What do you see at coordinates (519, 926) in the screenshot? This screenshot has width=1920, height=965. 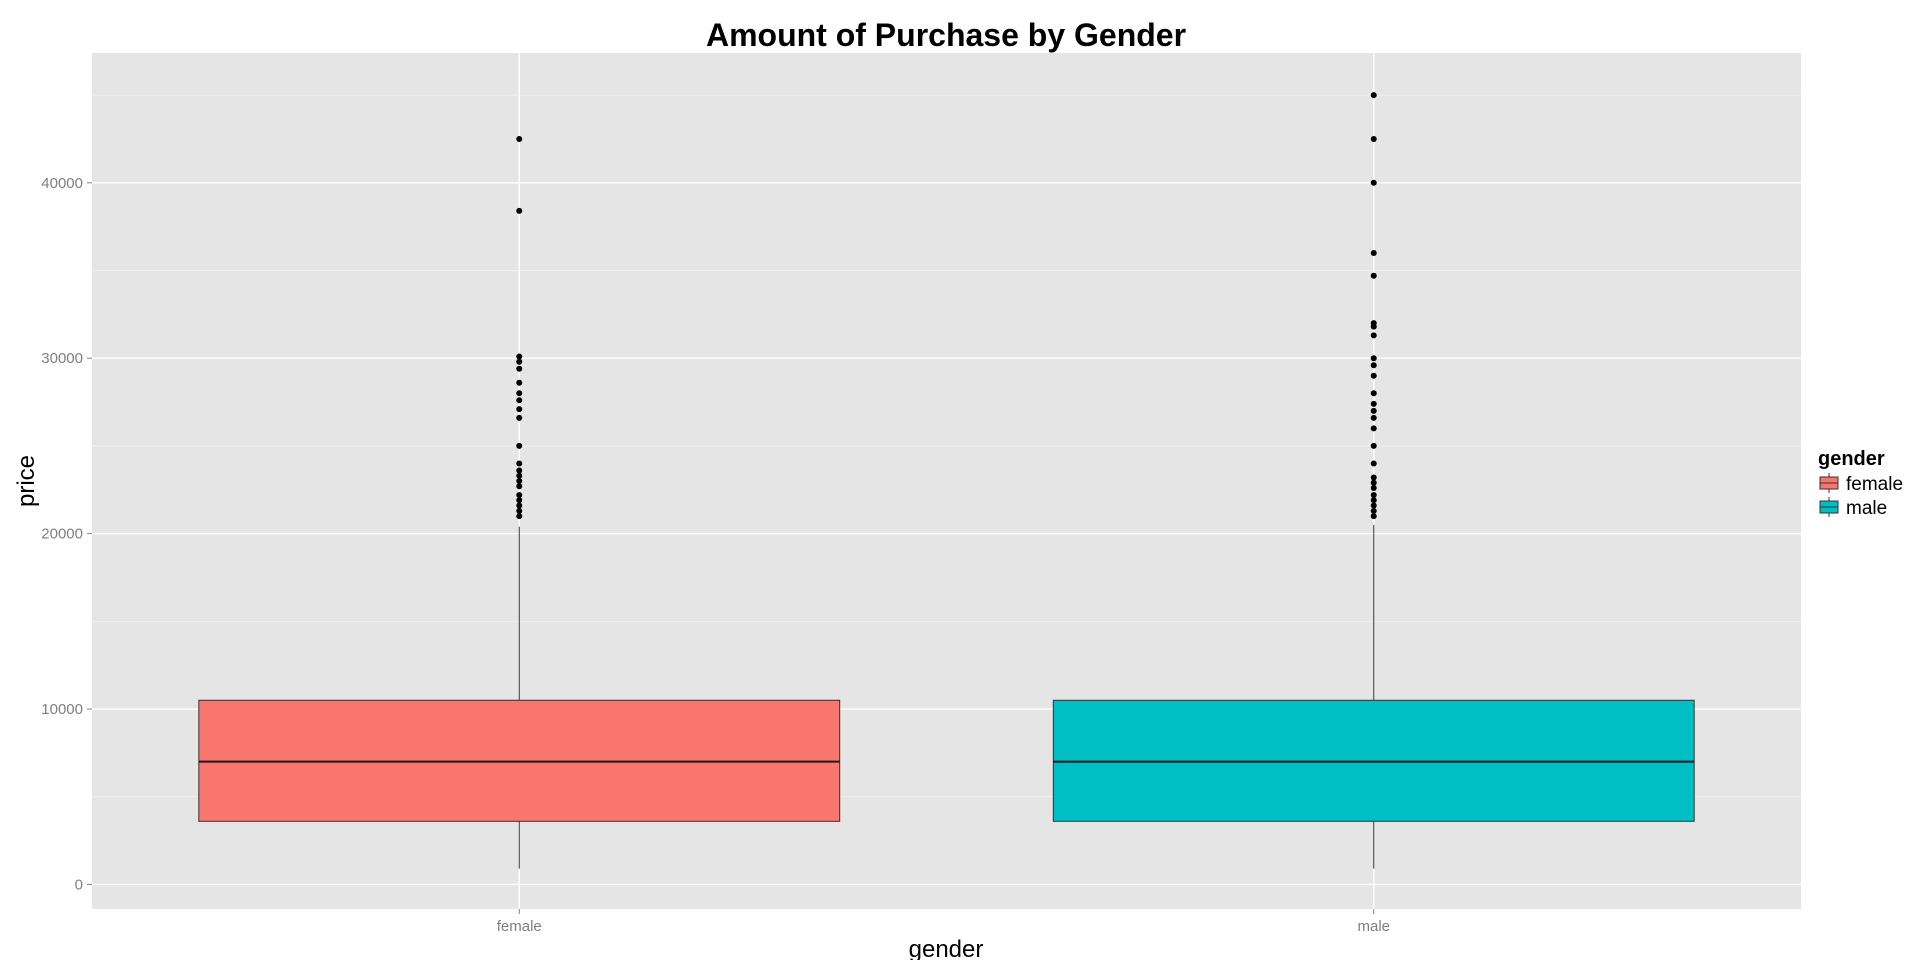 I see `x-tick-label: female` at bounding box center [519, 926].